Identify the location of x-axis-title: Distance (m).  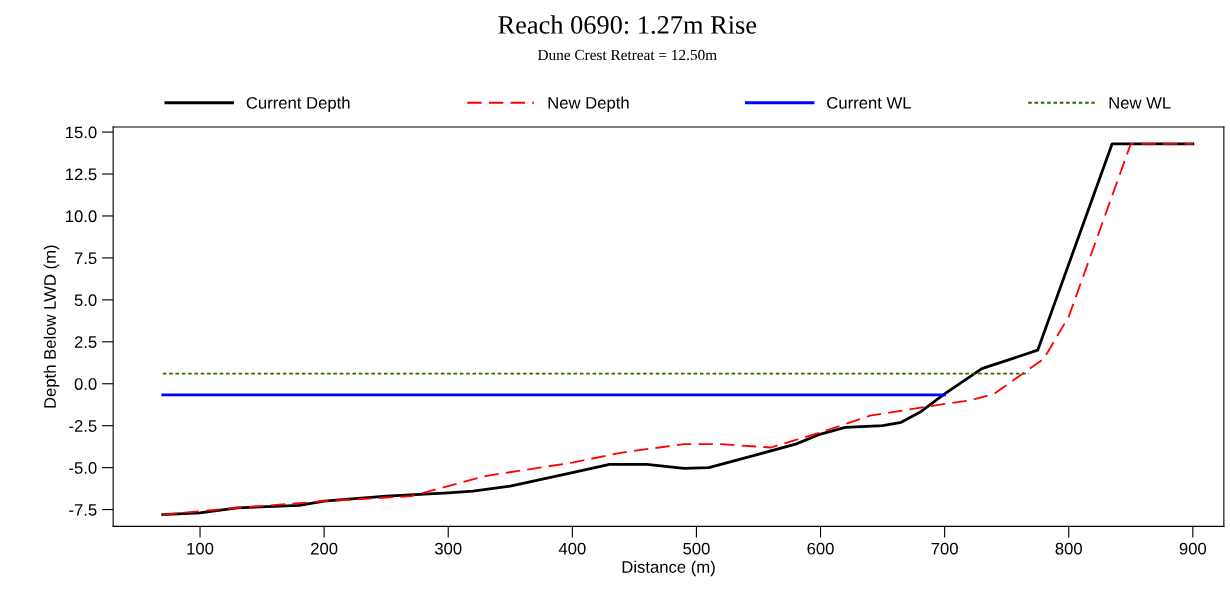
(668, 568).